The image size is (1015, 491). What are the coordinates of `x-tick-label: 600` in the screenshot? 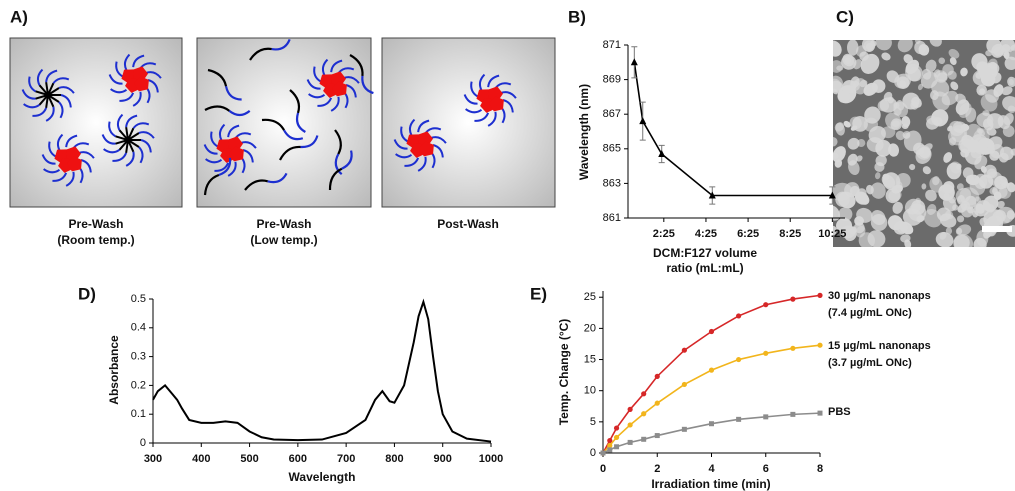 It's located at (298, 459).